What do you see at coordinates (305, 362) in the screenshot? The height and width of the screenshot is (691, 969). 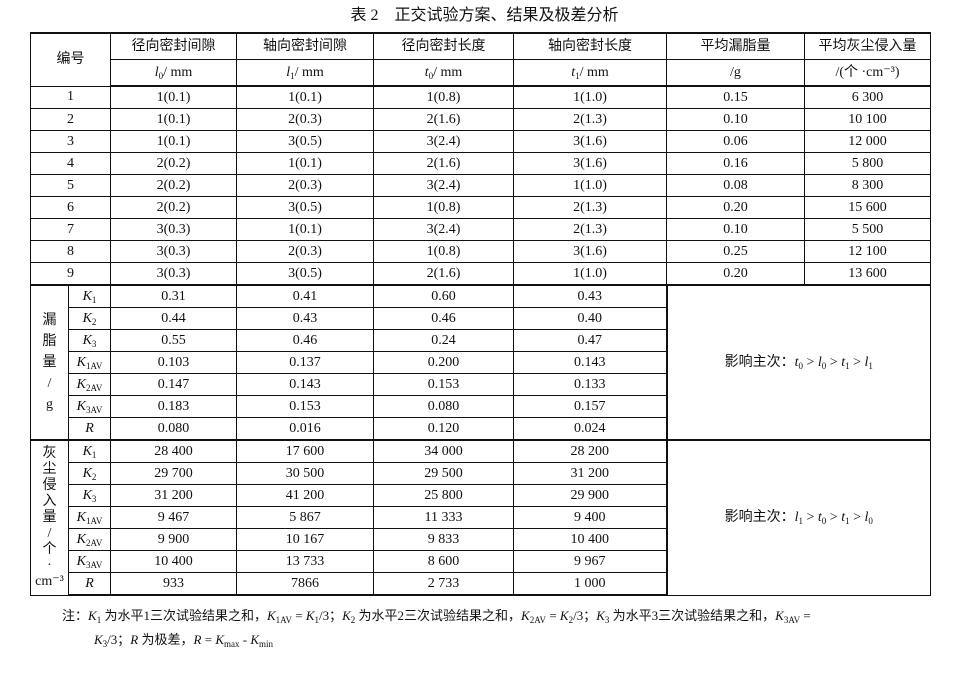 I see `cell: 0.137` at bounding box center [305, 362].